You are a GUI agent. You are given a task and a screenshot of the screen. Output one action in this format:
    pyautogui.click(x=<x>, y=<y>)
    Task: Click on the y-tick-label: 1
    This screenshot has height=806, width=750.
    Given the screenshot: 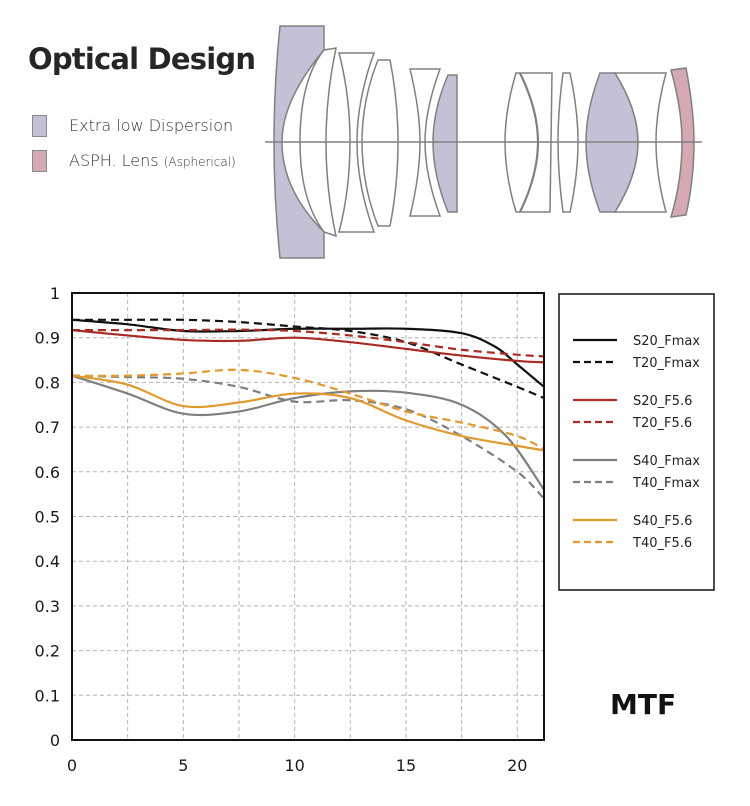 What is the action you would take?
    pyautogui.click(x=55, y=293)
    